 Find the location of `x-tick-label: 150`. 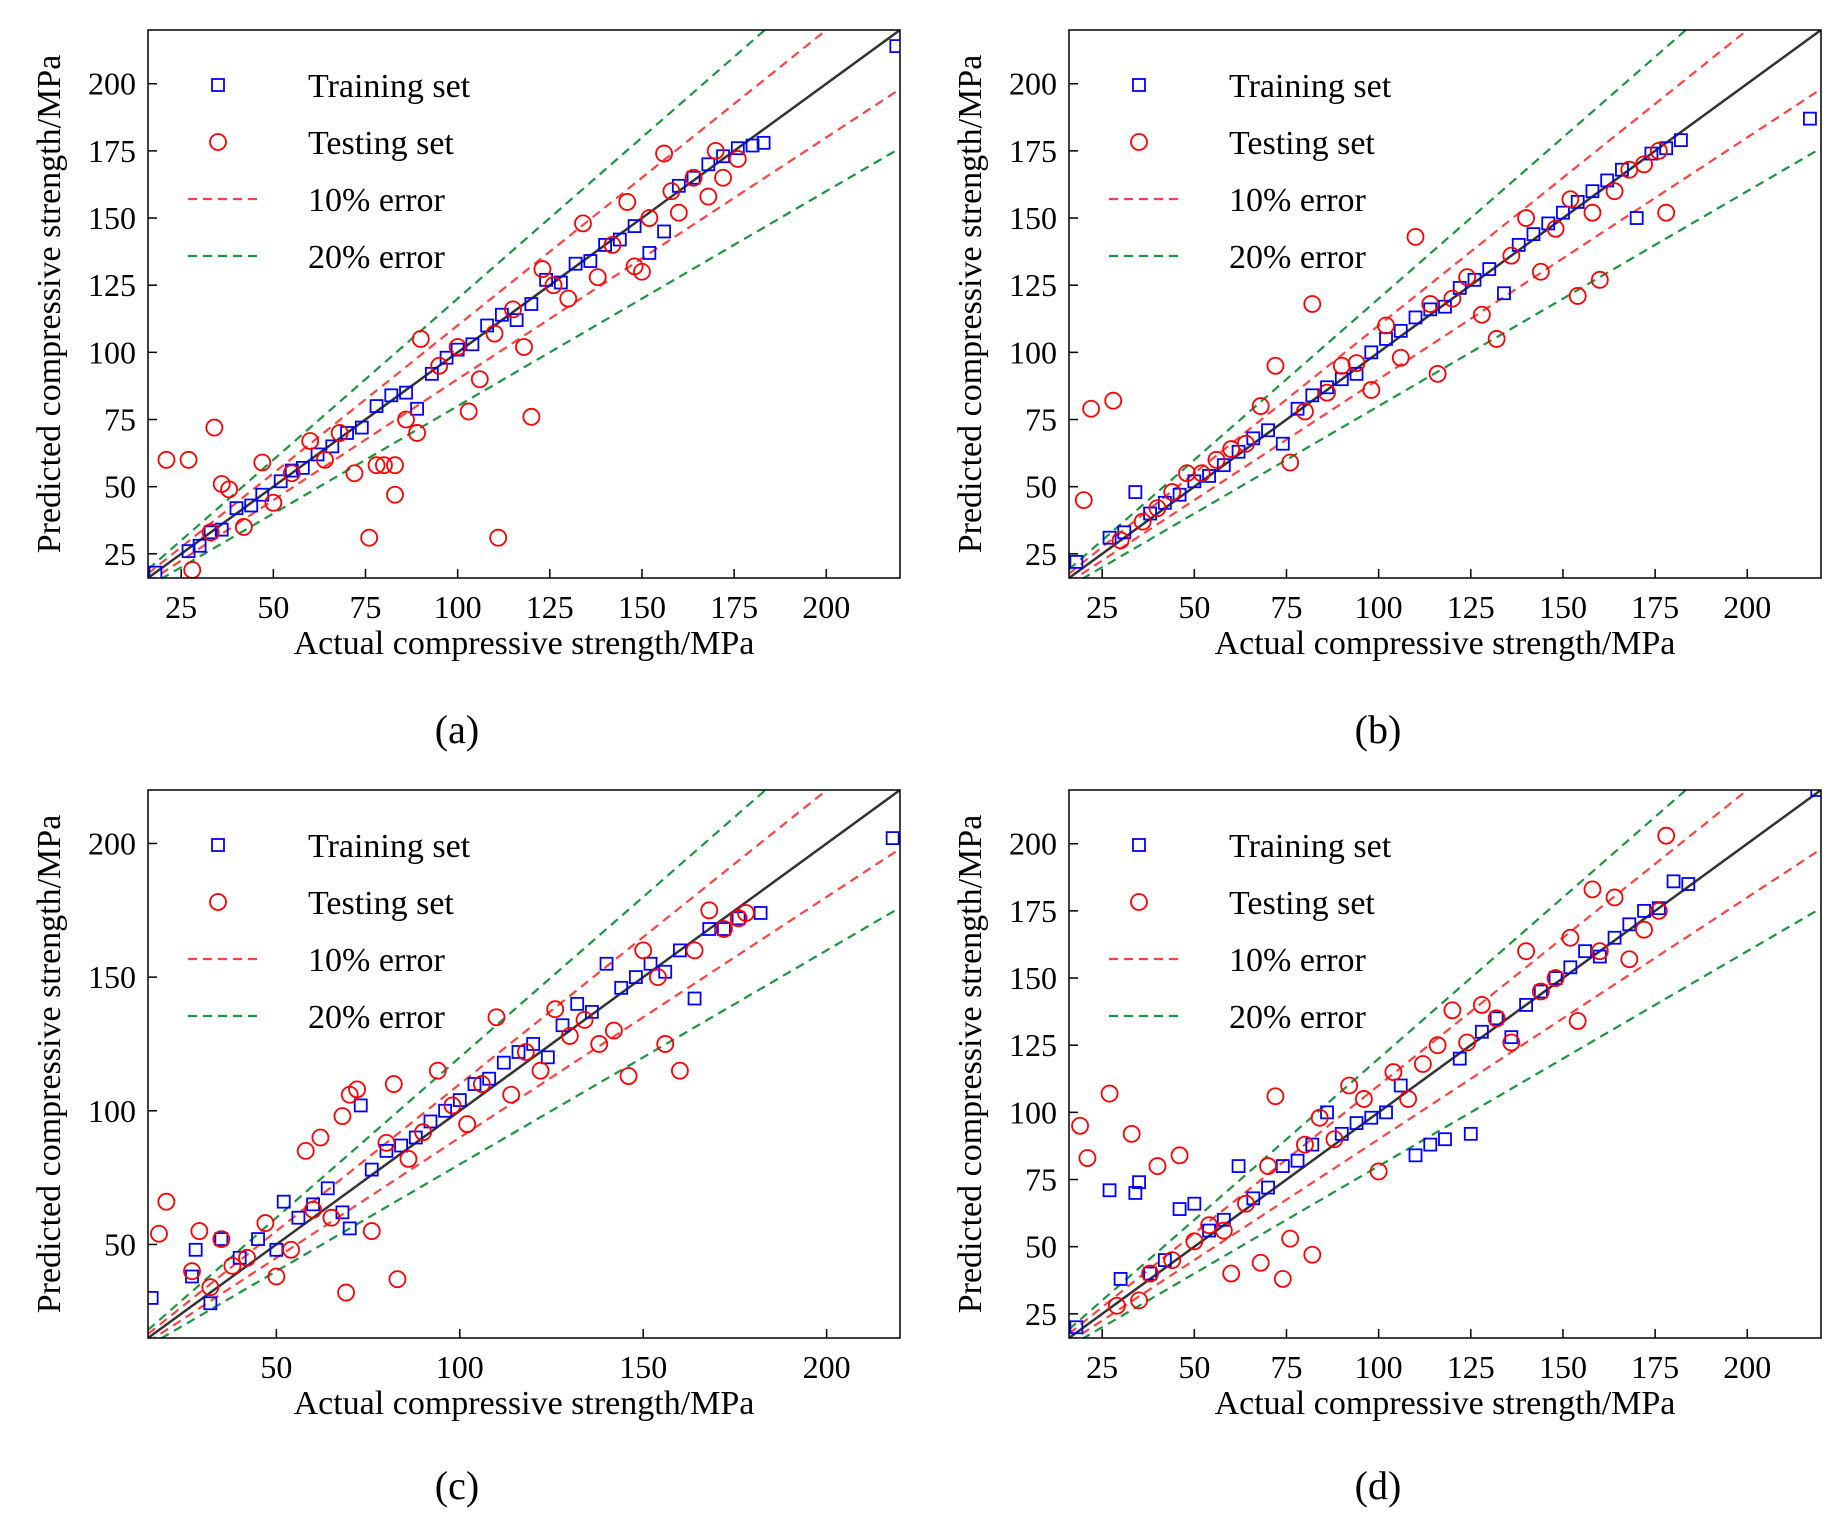

x-tick-label: 150 is located at coordinates (1563, 607).